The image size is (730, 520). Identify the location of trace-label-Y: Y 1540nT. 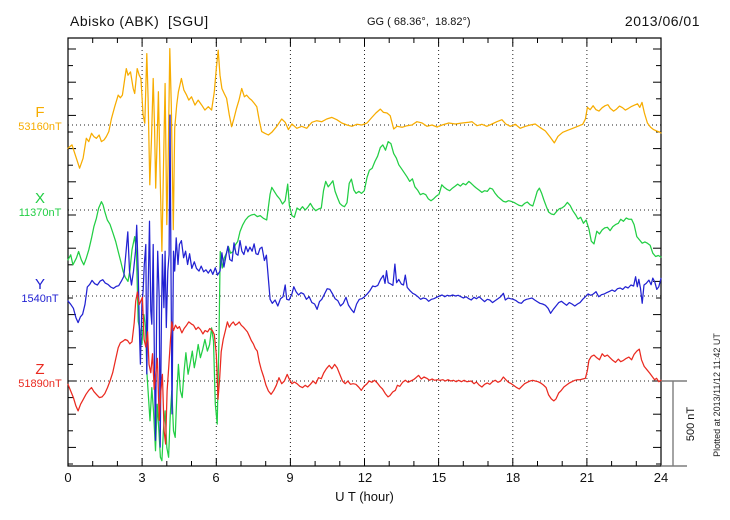
(40, 291).